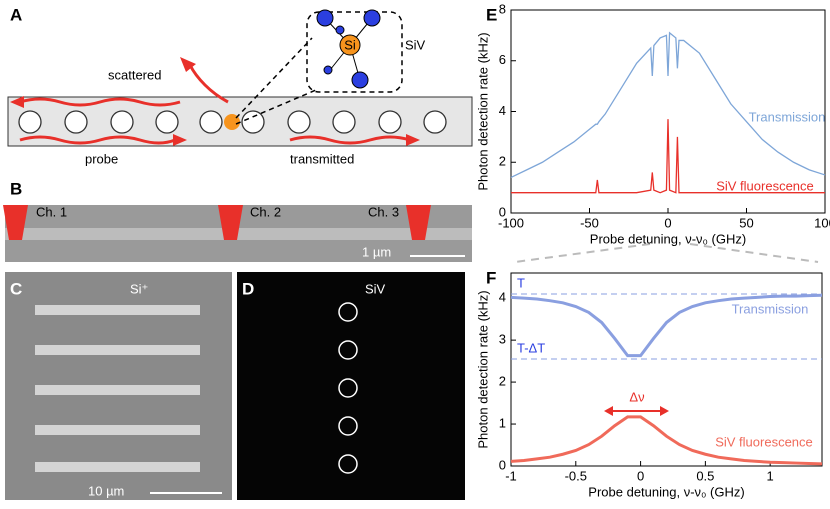 The width and height of the screenshot is (830, 509). I want to click on molecule, so click(348, 49).